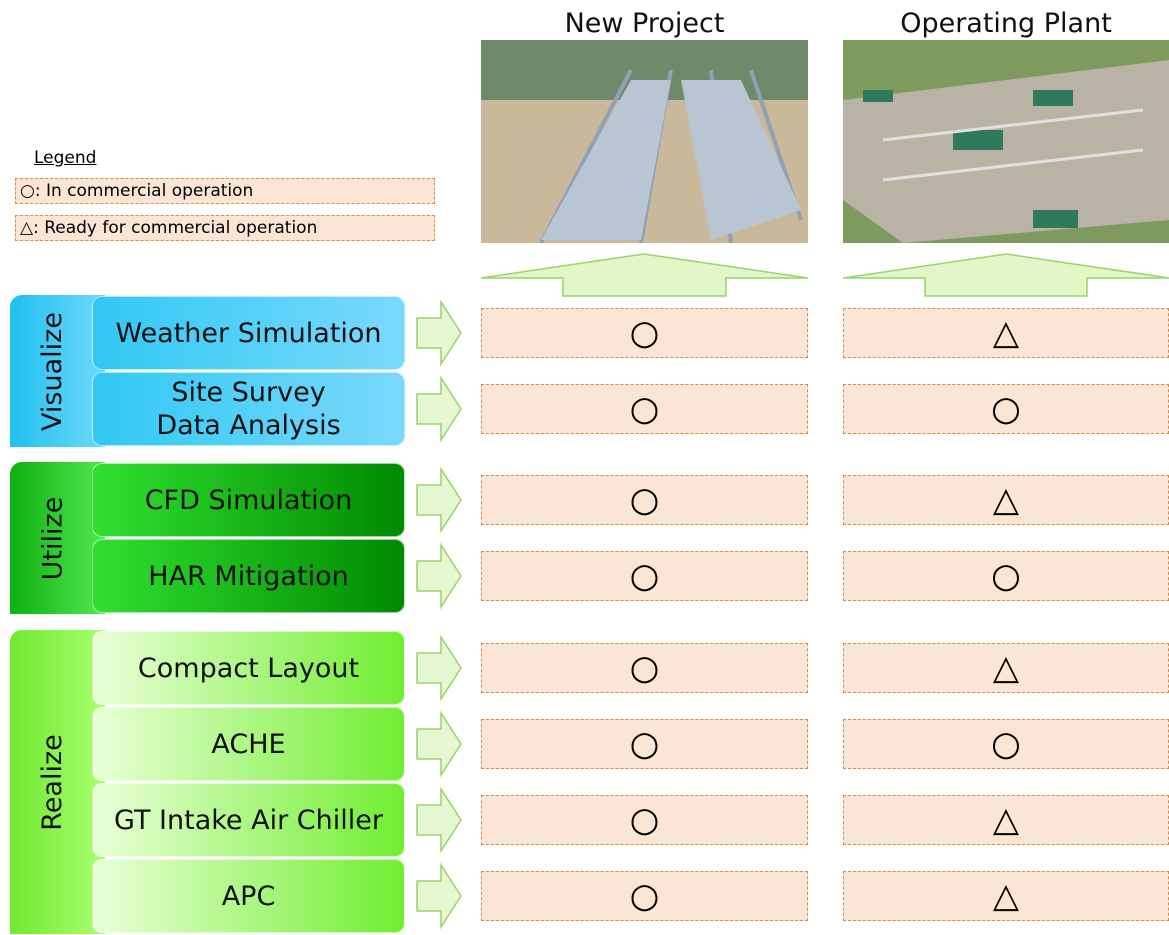 This screenshot has width=1169, height=935. I want to click on group-text: Utilize, so click(52, 538).